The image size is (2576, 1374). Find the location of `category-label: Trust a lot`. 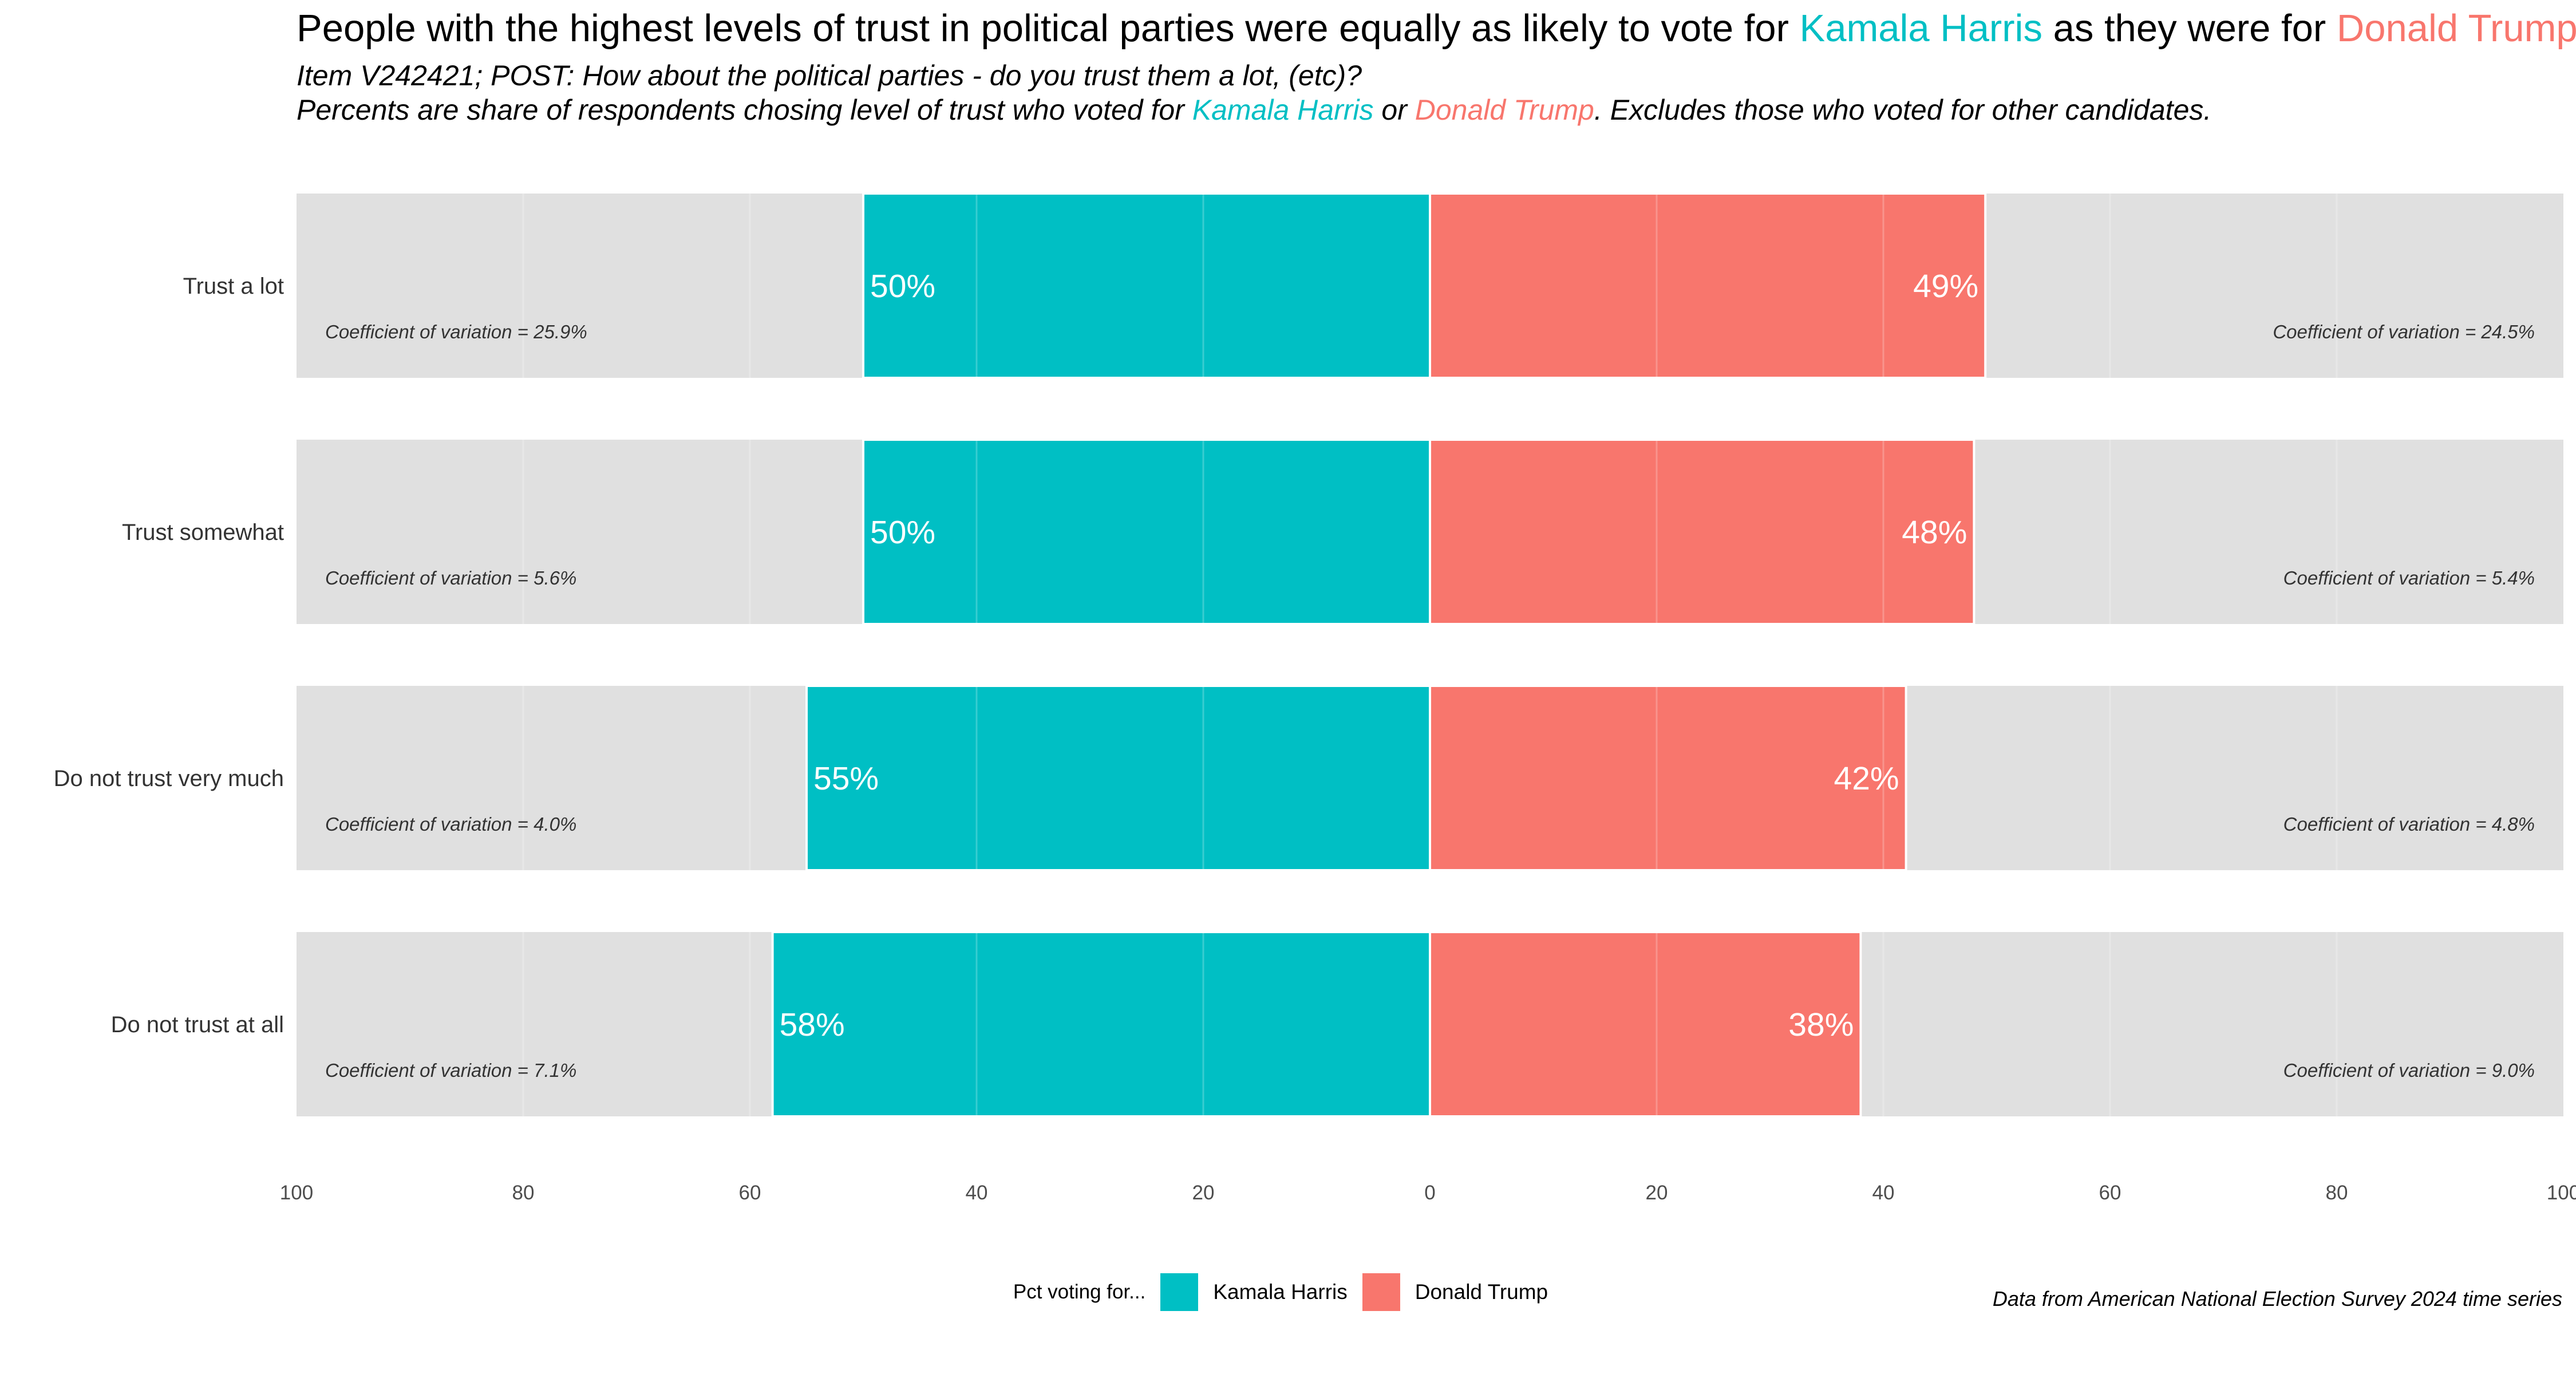

category-label: Trust a lot is located at coordinates (233, 286).